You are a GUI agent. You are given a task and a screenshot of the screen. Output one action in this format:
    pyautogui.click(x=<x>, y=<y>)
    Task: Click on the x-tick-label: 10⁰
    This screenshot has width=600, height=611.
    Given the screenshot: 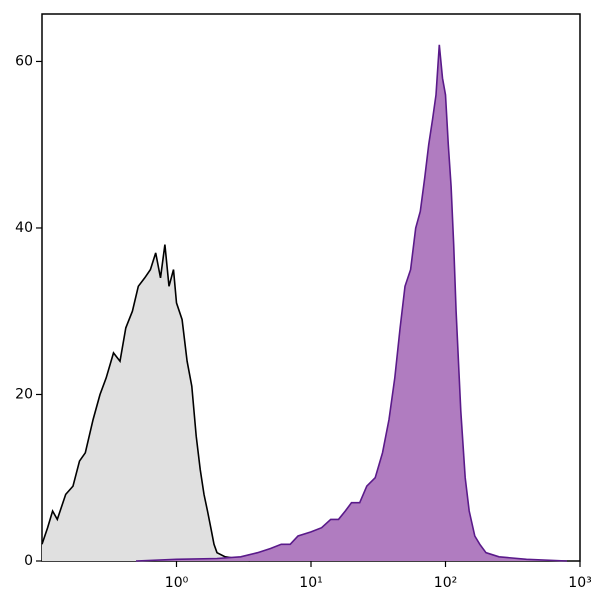 What is the action you would take?
    pyautogui.click(x=177, y=583)
    